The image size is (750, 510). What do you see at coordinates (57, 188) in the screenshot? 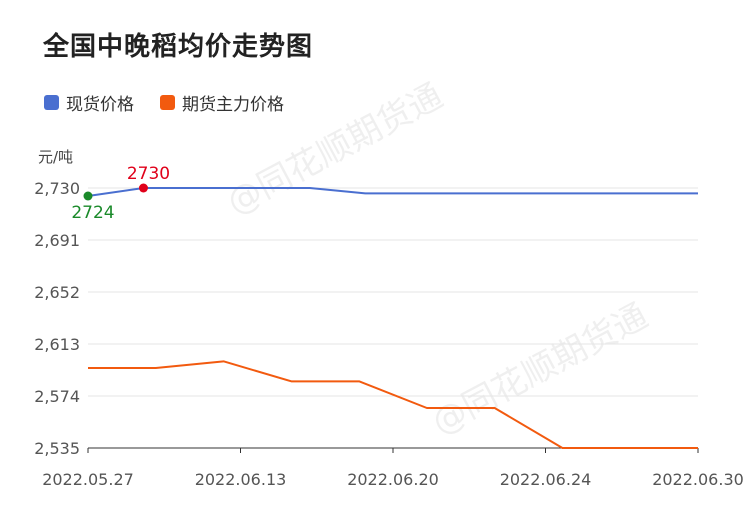
I see `y-tick-label: 2,730` at bounding box center [57, 188].